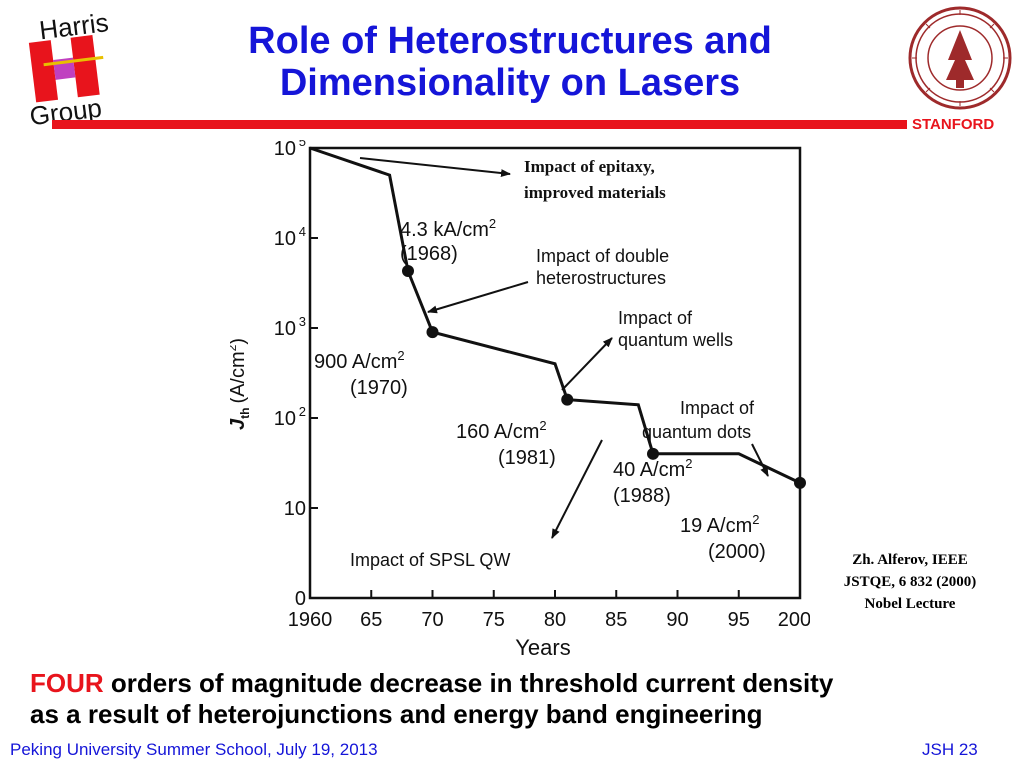 This screenshot has height=768, width=1024. I want to click on annotation-40-value: 40 A/cm2, so click(653, 468).